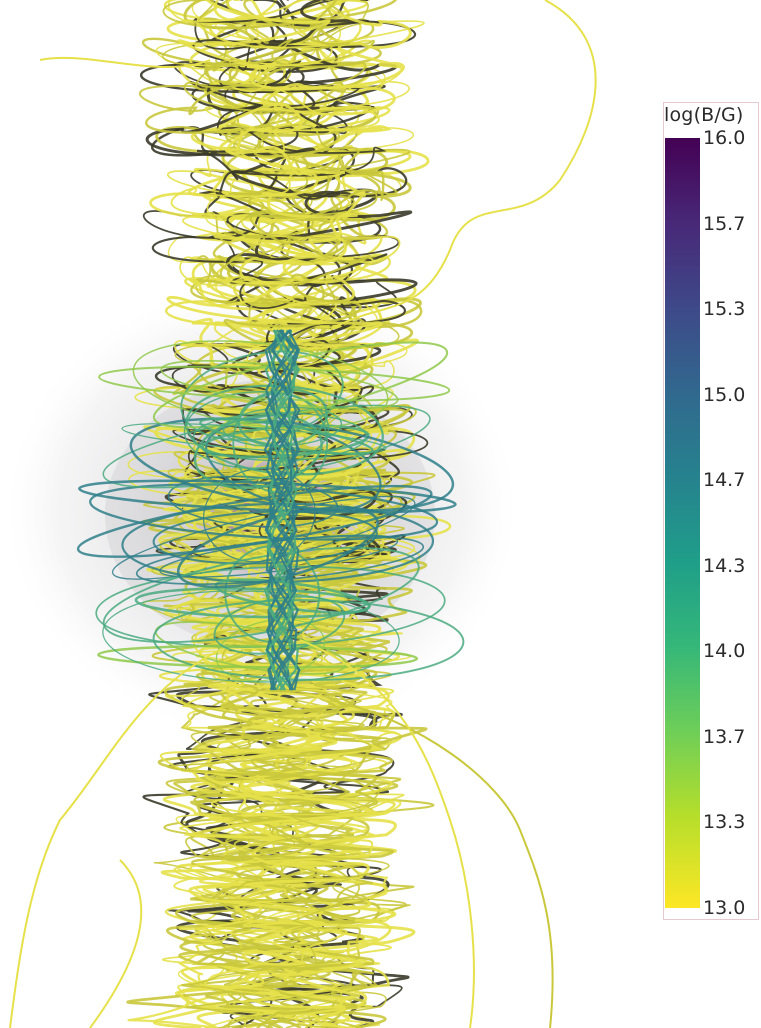 The height and width of the screenshot is (1028, 761). Describe the element at coordinates (724, 822) in the screenshot. I see `colorbar-tick-label: 13.3` at that location.